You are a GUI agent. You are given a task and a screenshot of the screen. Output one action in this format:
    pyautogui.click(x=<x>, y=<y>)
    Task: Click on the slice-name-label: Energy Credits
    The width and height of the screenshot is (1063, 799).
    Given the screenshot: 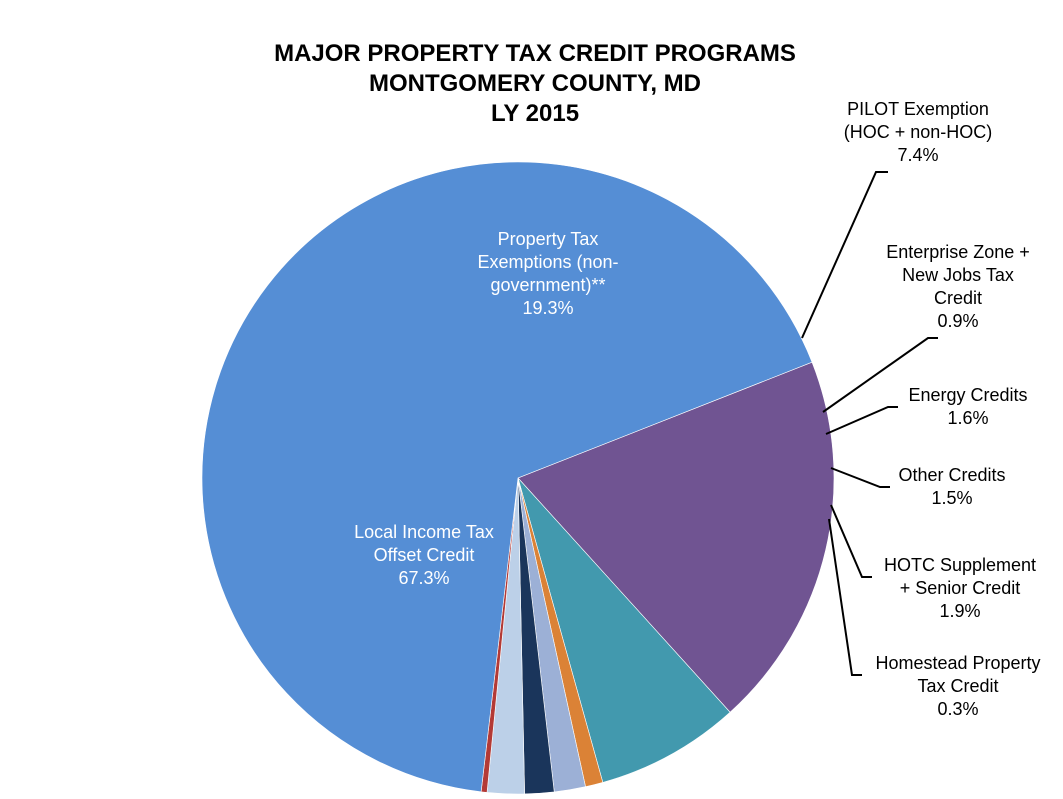 What is the action you would take?
    pyautogui.click(x=967, y=395)
    